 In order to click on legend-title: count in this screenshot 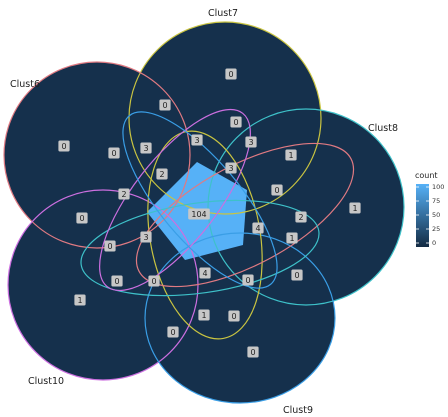, I will do `click(426, 175)`.